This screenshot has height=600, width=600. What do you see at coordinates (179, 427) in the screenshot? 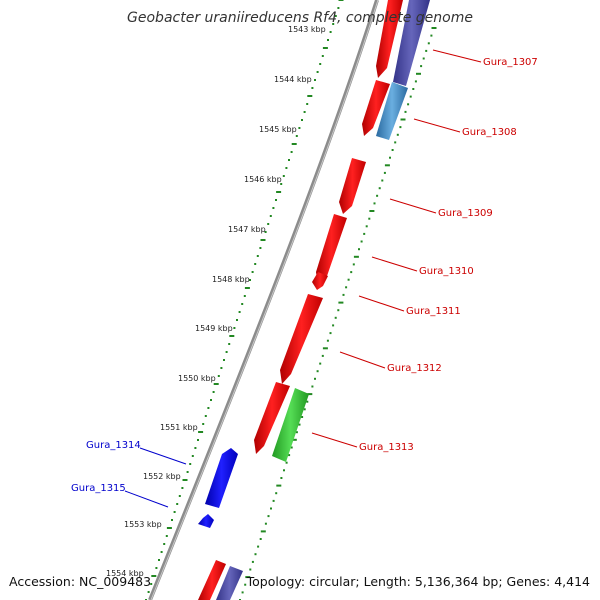
I see `tick-label-1551: 1551 kbp` at bounding box center [179, 427].